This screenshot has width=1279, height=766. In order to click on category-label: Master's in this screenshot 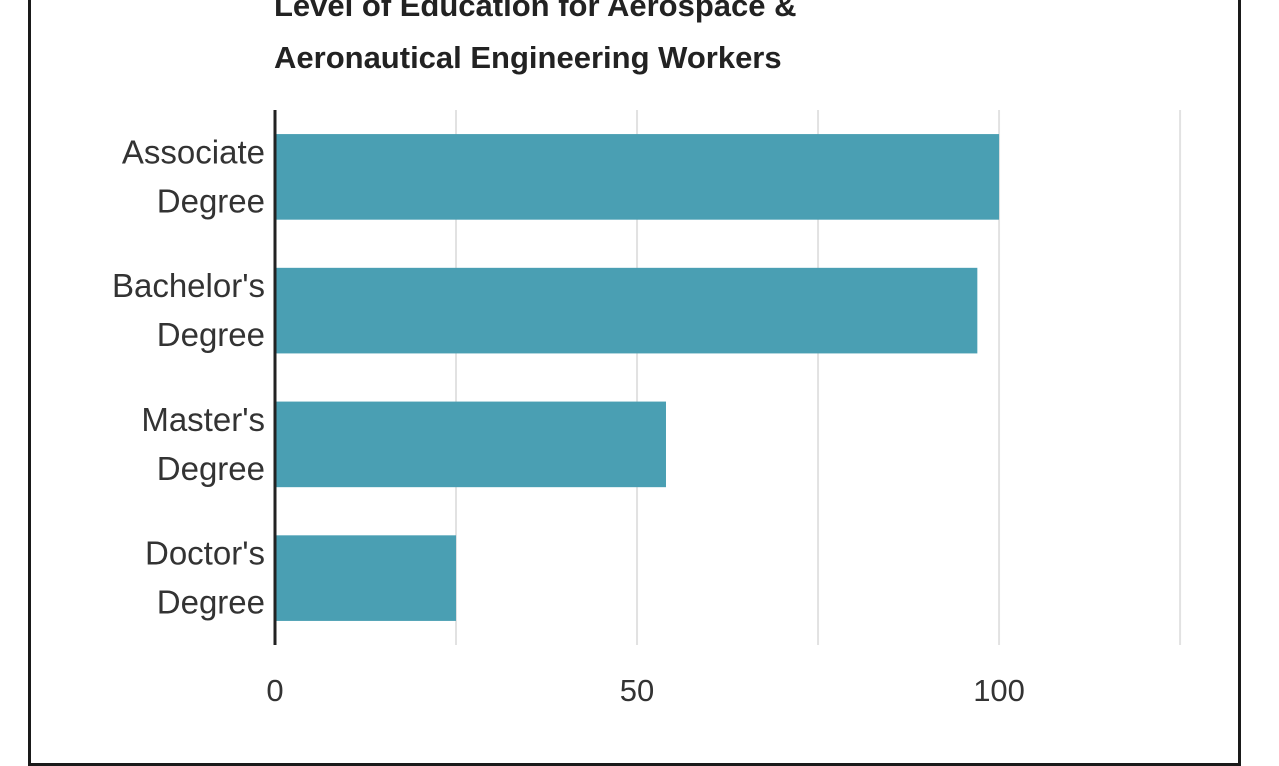, I will do `click(203, 419)`.